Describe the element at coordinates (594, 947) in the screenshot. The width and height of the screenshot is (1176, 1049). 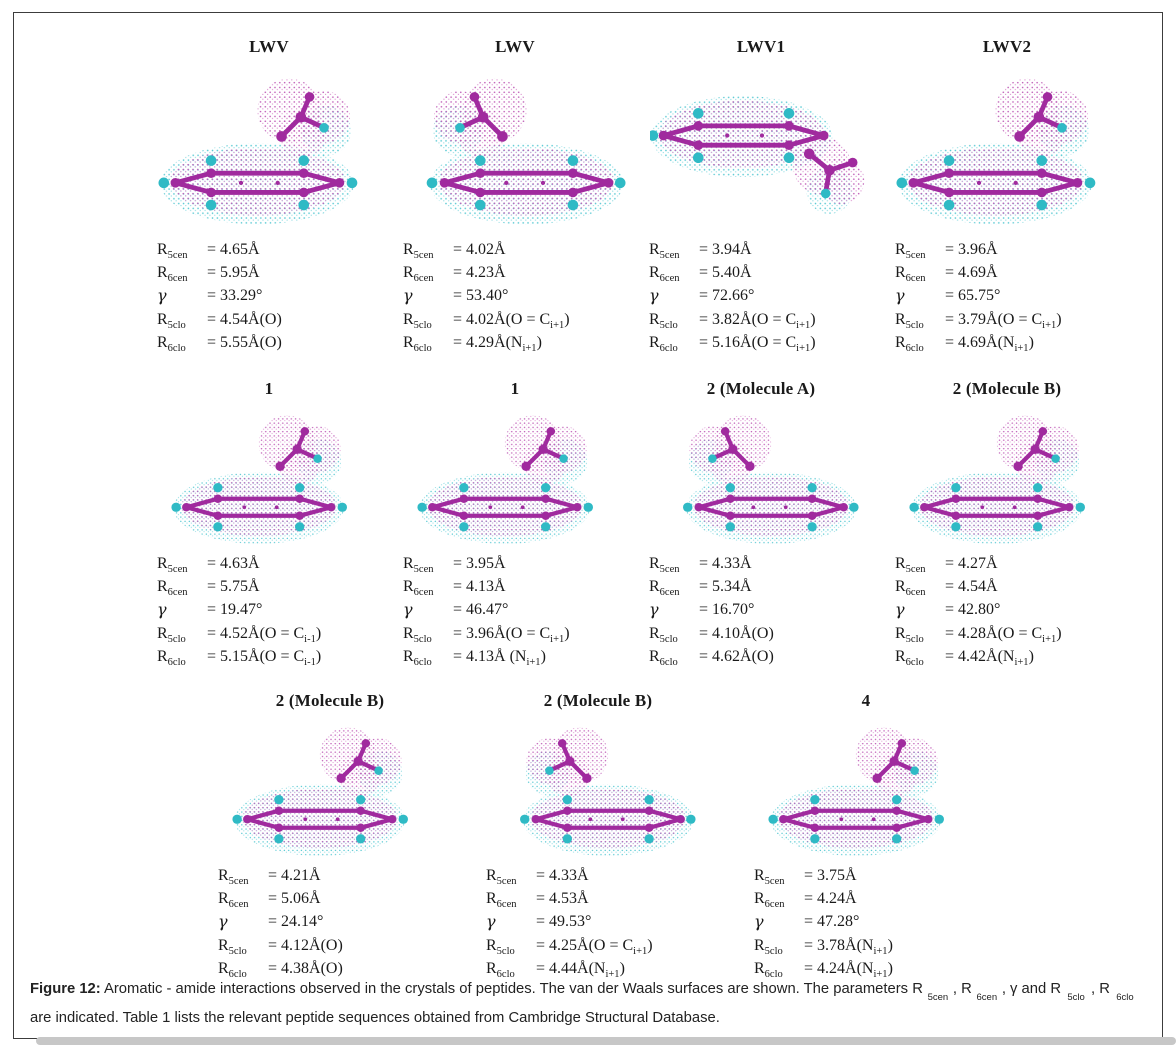
I see `parameter-value: = 4.25Å(O = Ci+1)` at that location.